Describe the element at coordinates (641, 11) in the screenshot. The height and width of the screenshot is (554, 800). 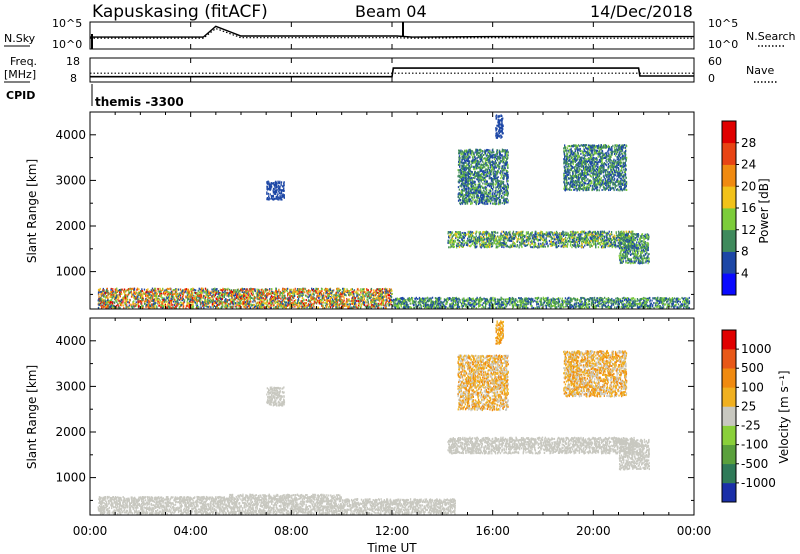
I see `date-title: 14/Dec/2018` at that location.